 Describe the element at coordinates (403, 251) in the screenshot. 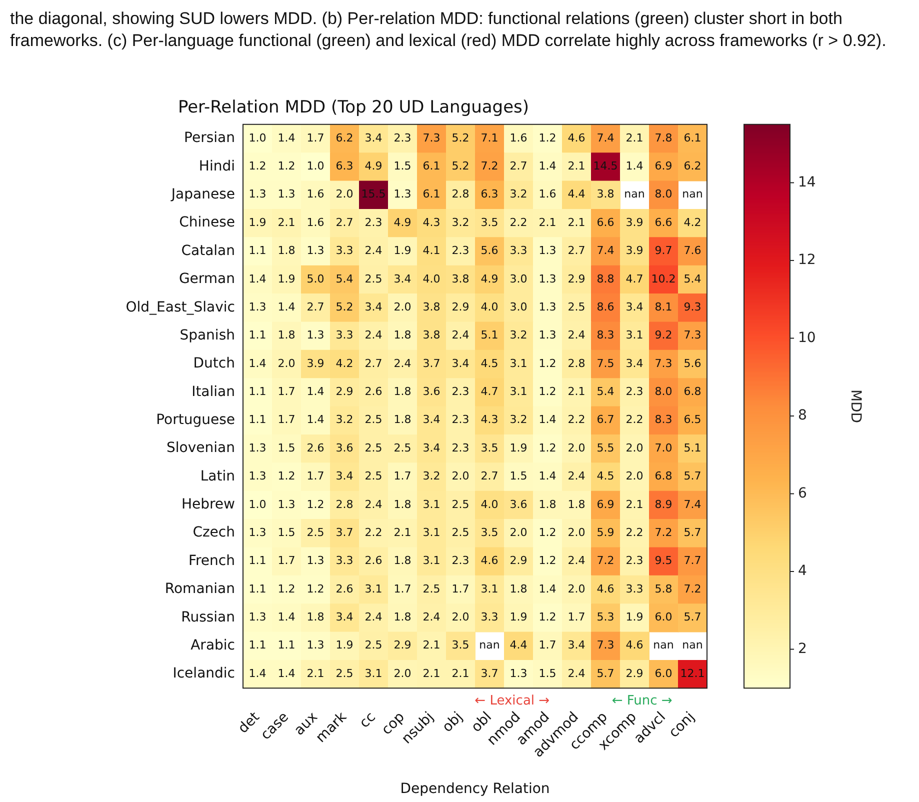

I see `data-label: 1.9` at that location.